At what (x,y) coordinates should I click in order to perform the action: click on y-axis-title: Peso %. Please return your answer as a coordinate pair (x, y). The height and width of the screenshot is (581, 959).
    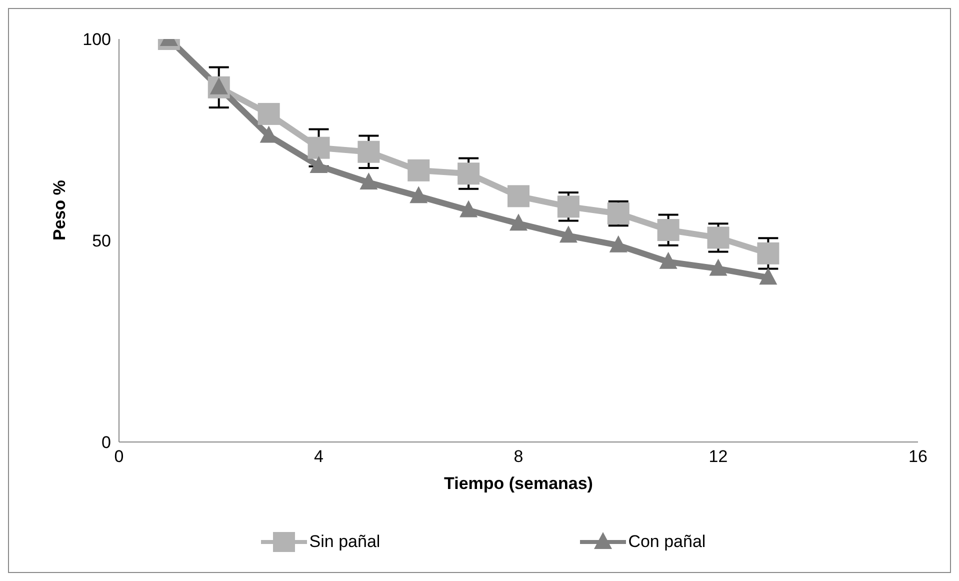
    Looking at the image, I should click on (60, 210).